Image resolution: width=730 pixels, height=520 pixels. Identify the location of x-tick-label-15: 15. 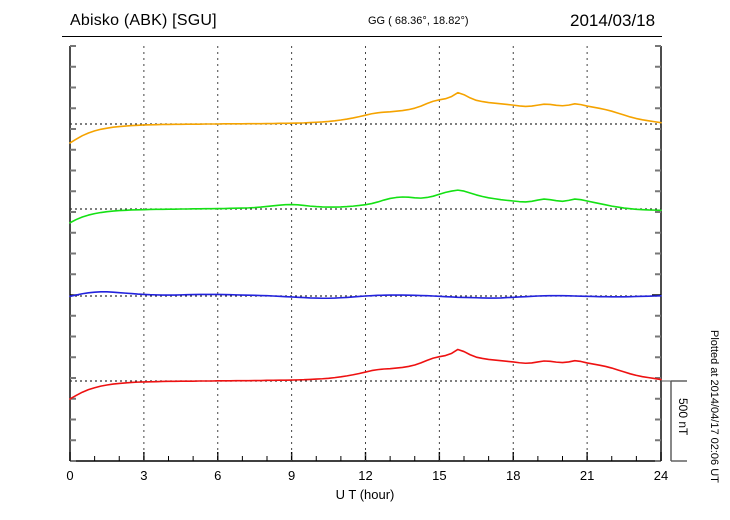
(439, 475).